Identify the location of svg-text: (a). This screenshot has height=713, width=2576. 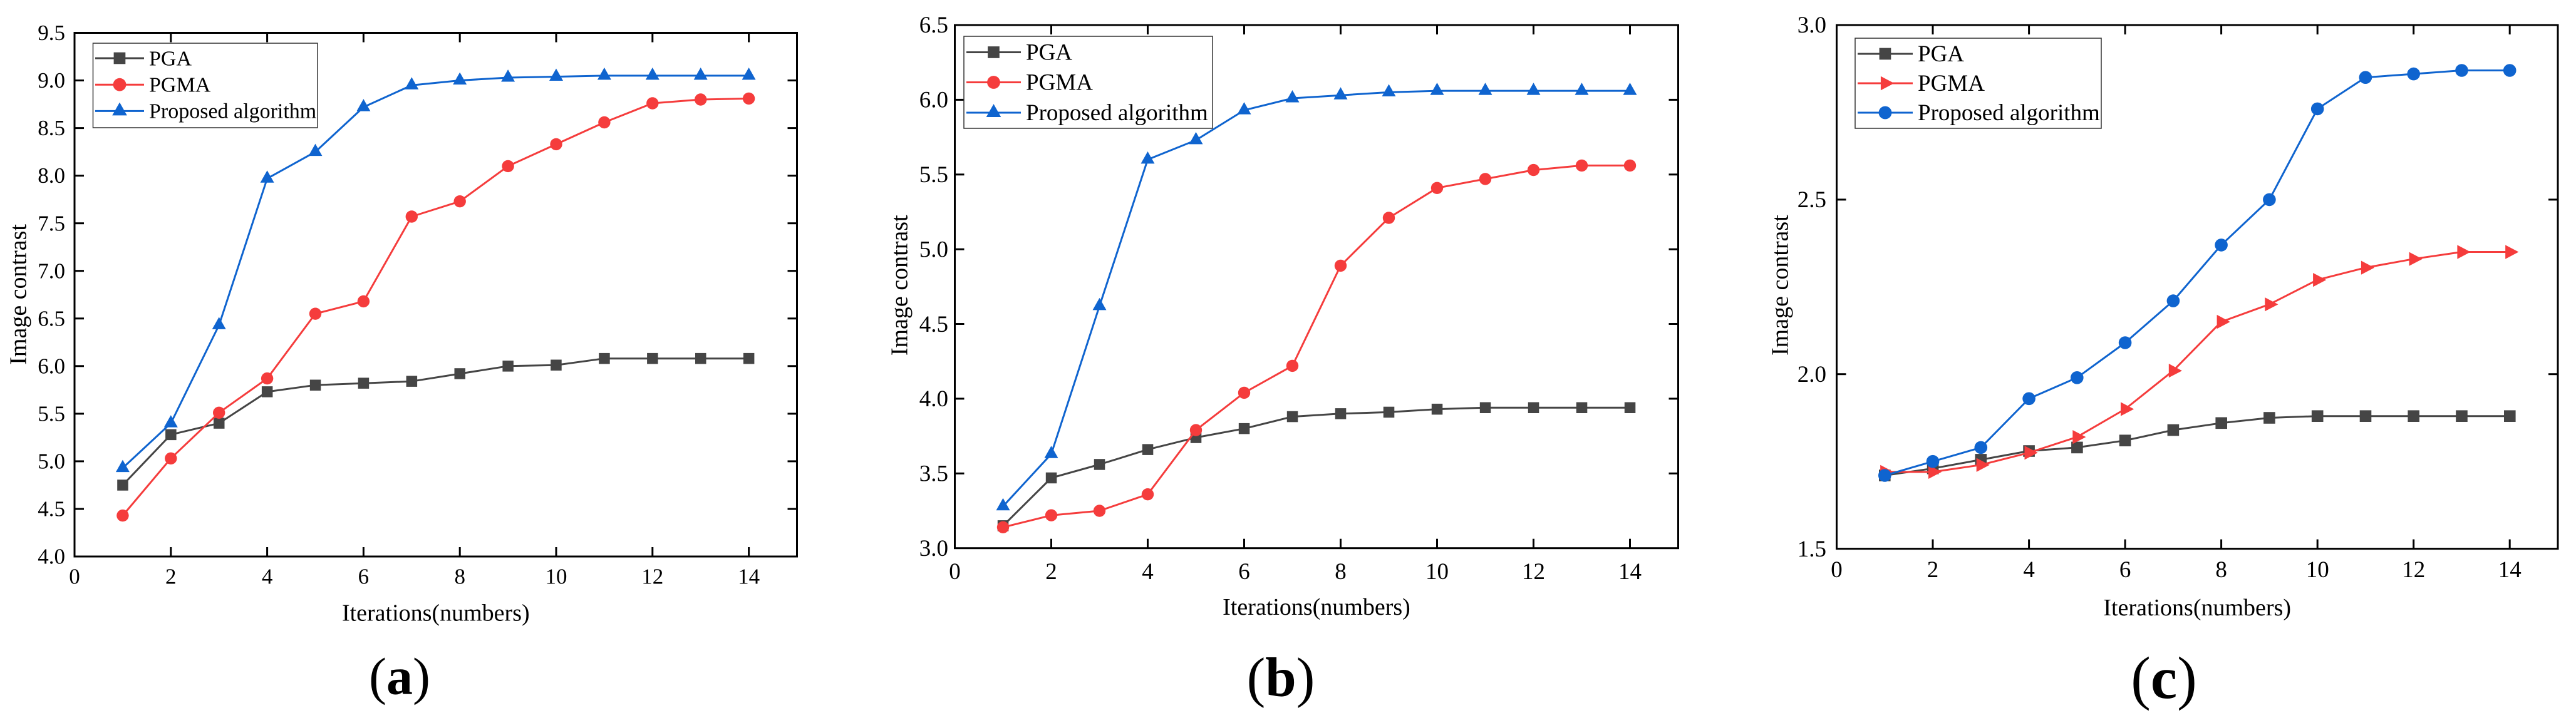
(399, 677).